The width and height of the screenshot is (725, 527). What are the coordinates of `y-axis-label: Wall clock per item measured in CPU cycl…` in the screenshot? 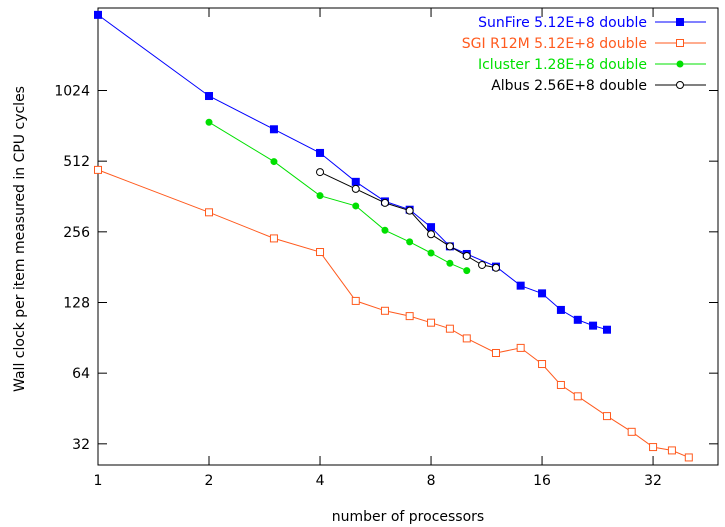 It's located at (20, 239).